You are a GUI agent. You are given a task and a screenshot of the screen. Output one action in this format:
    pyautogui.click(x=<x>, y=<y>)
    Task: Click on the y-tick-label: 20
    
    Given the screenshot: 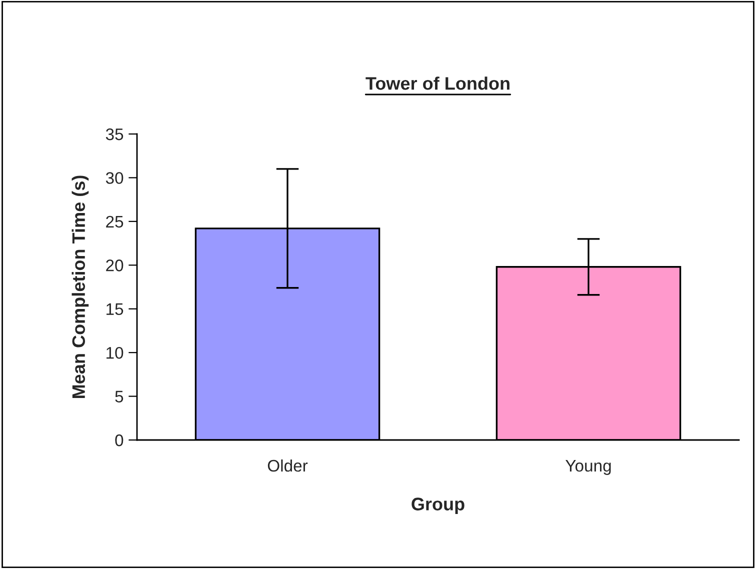 What is the action you would take?
    pyautogui.click(x=115, y=266)
    